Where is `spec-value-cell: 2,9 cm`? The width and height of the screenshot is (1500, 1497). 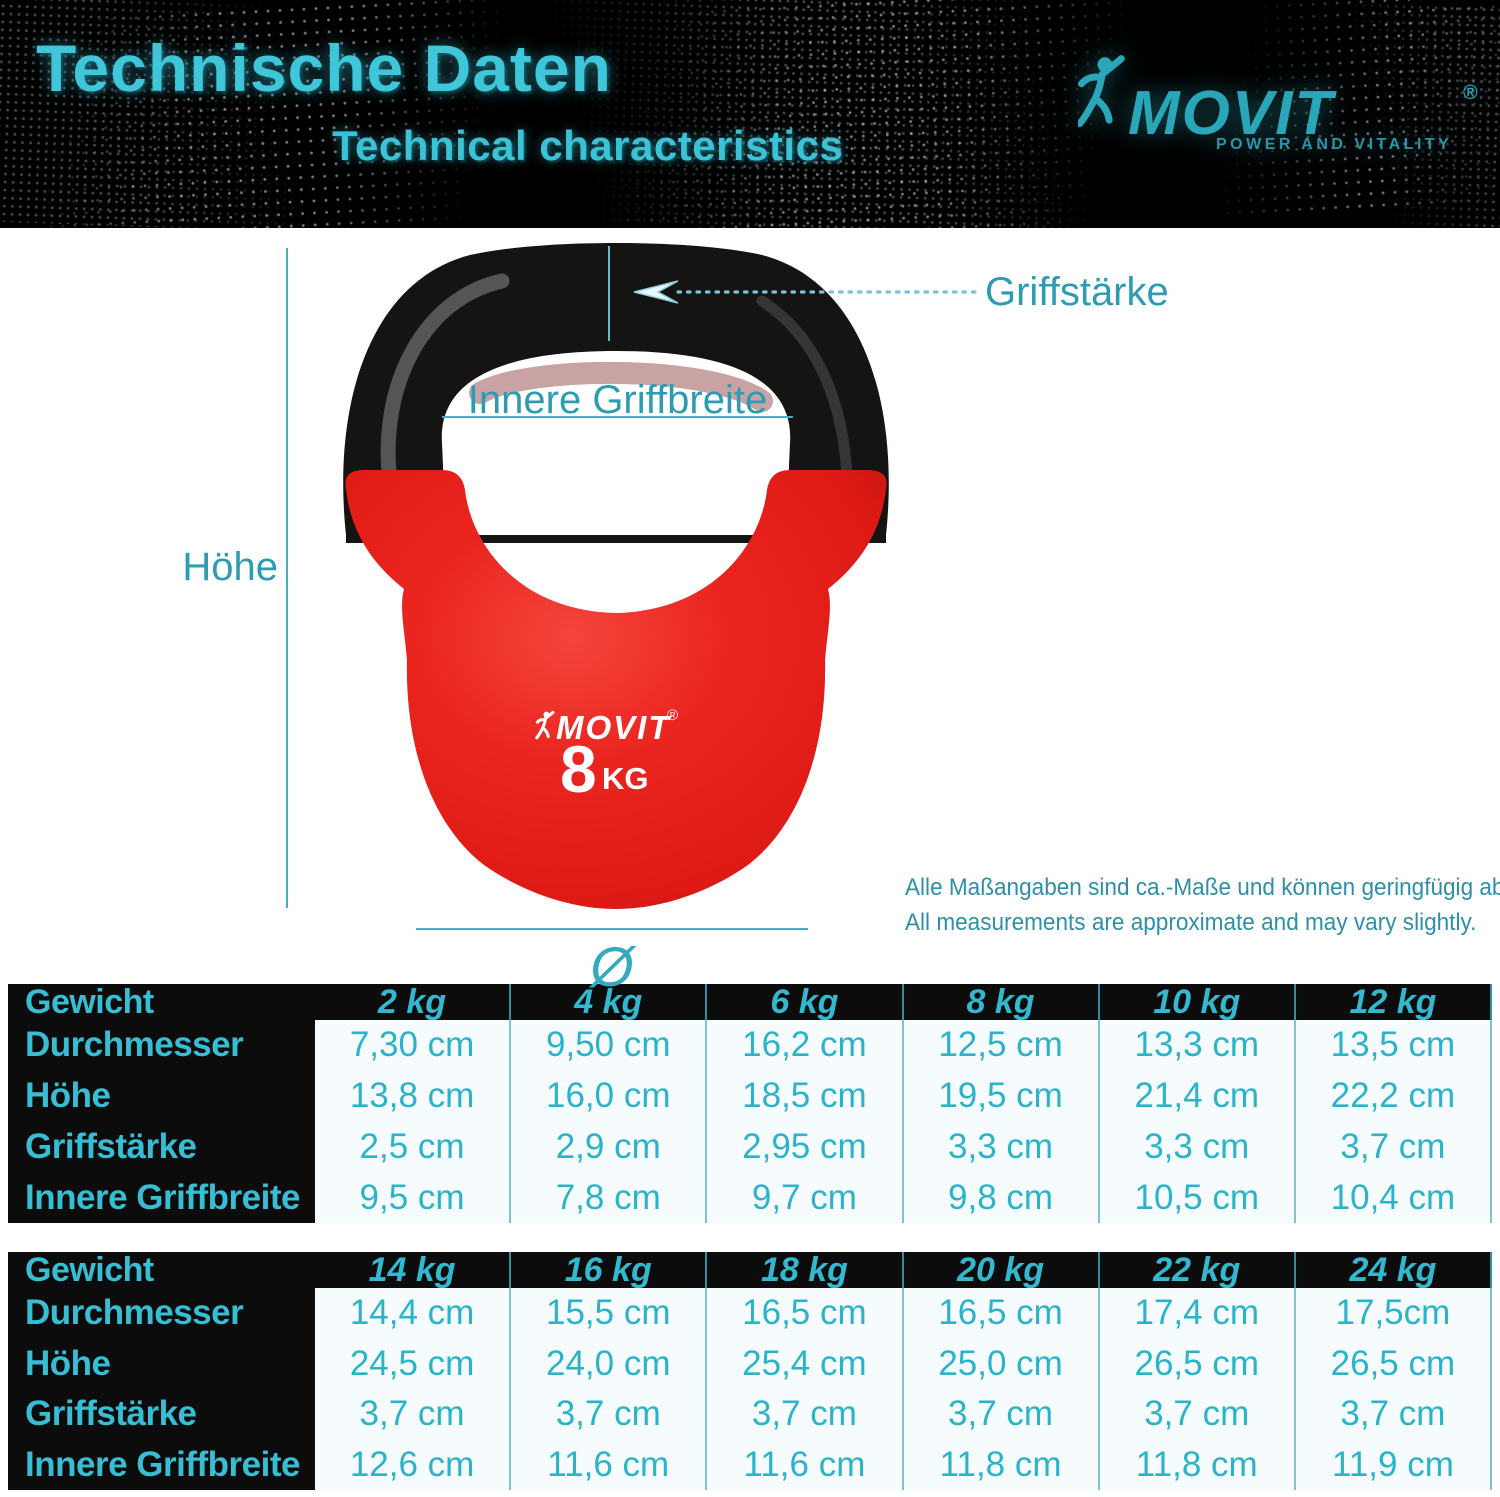 spec-value-cell: 2,9 cm is located at coordinates (609, 1147).